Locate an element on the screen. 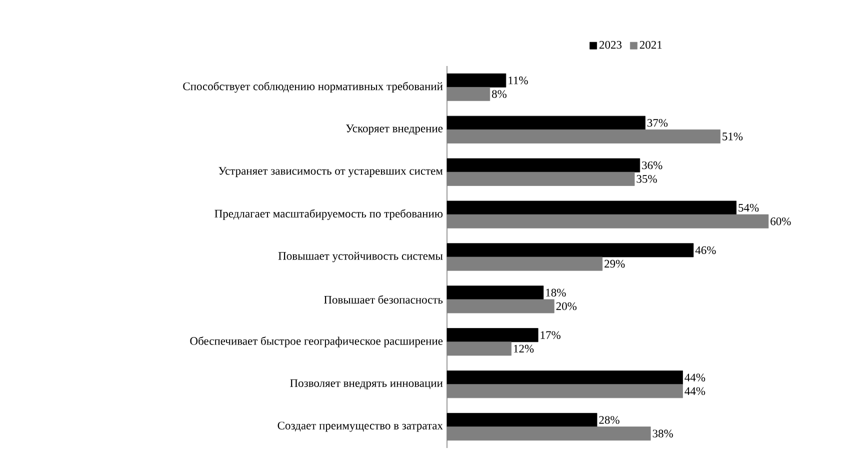  data-label: 35% is located at coordinates (646, 179).